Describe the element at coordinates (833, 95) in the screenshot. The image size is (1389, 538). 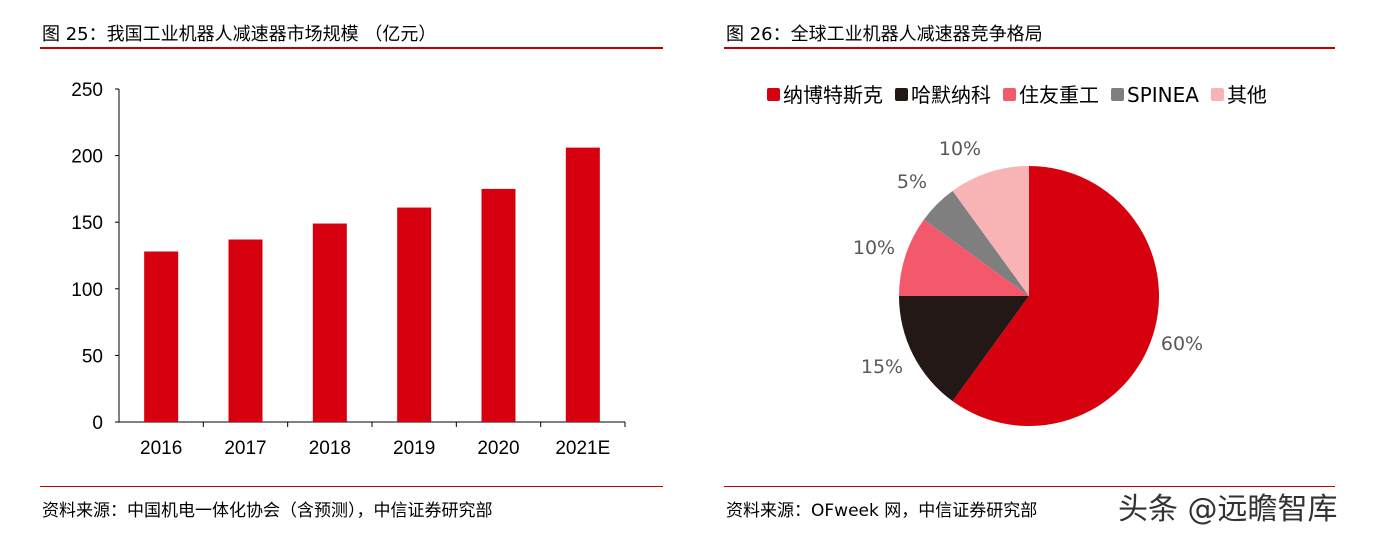
I see `legend-label-纳博特斯克: 纳博特斯克` at that location.